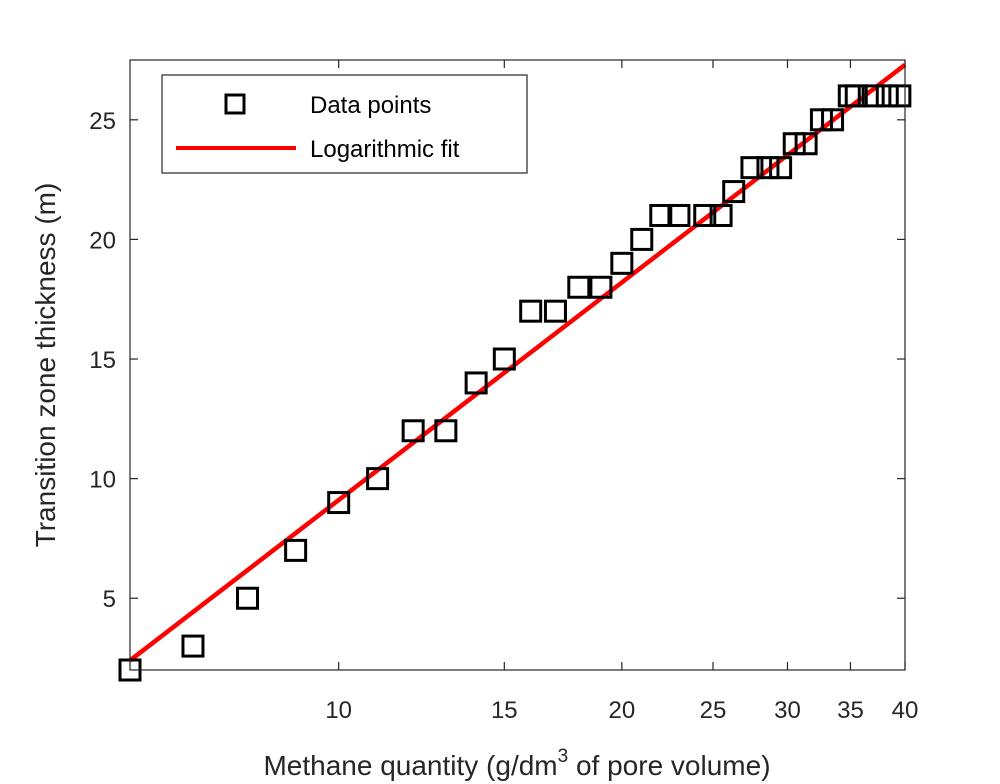 Image resolution: width=1000 pixels, height=784 pixels. What do you see at coordinates (338, 710) in the screenshot?
I see `x-tick-label: 10` at bounding box center [338, 710].